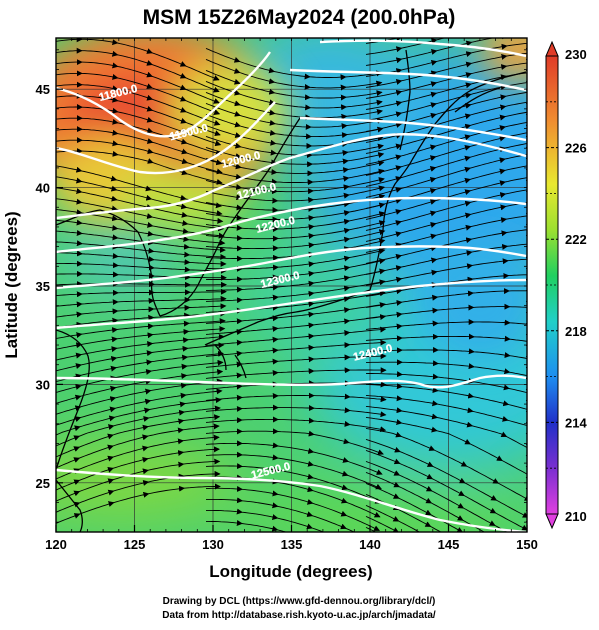  What do you see at coordinates (449, 544) in the screenshot?
I see `x-tick-label: 145` at bounding box center [449, 544].